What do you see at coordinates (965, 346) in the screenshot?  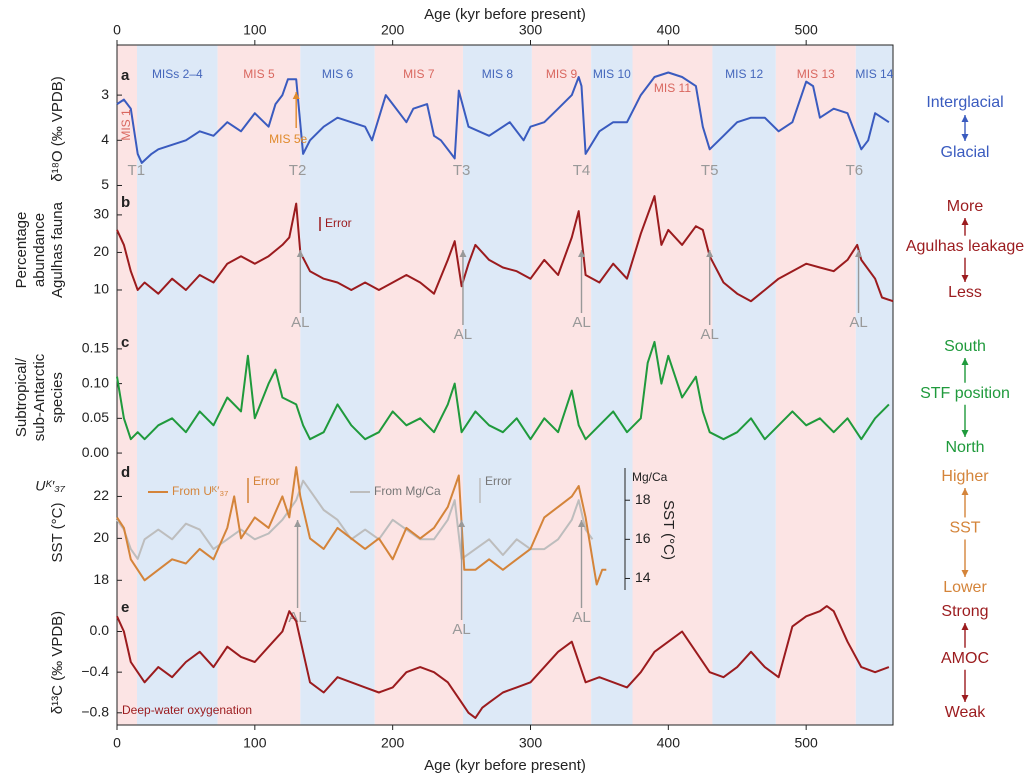 I see `side-label: South` at bounding box center [965, 346].